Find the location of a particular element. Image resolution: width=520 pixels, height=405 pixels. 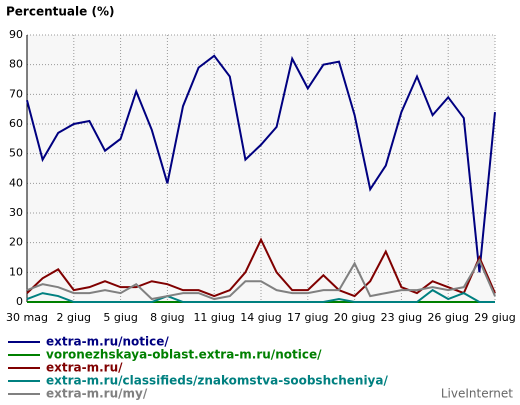

x-tick-label: 5 giug is located at coordinates (120, 317).